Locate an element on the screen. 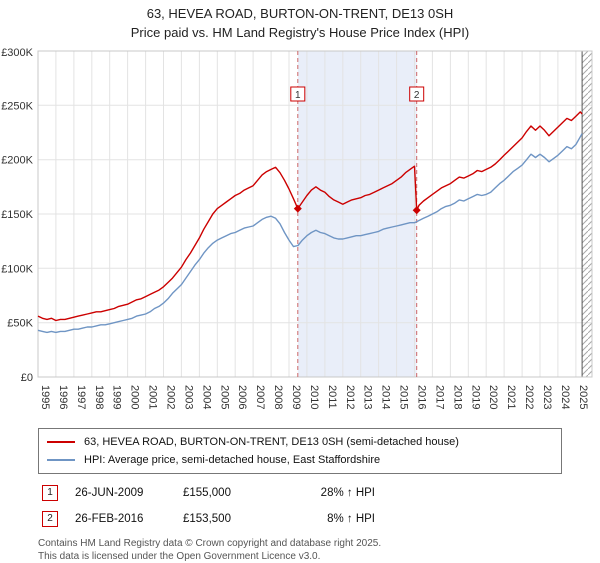  x-axis-tick-label: 2003 is located at coordinates (188, 397).